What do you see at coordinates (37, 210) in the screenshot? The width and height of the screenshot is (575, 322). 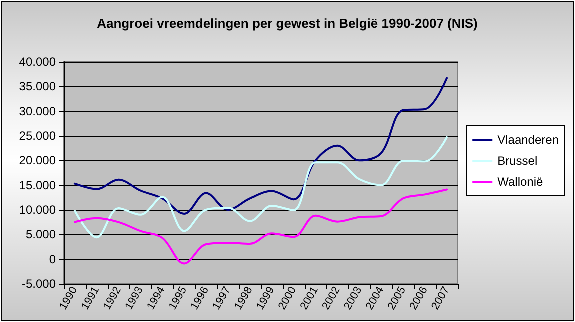 I see `y-tick-label: 10.000` at bounding box center [37, 210].